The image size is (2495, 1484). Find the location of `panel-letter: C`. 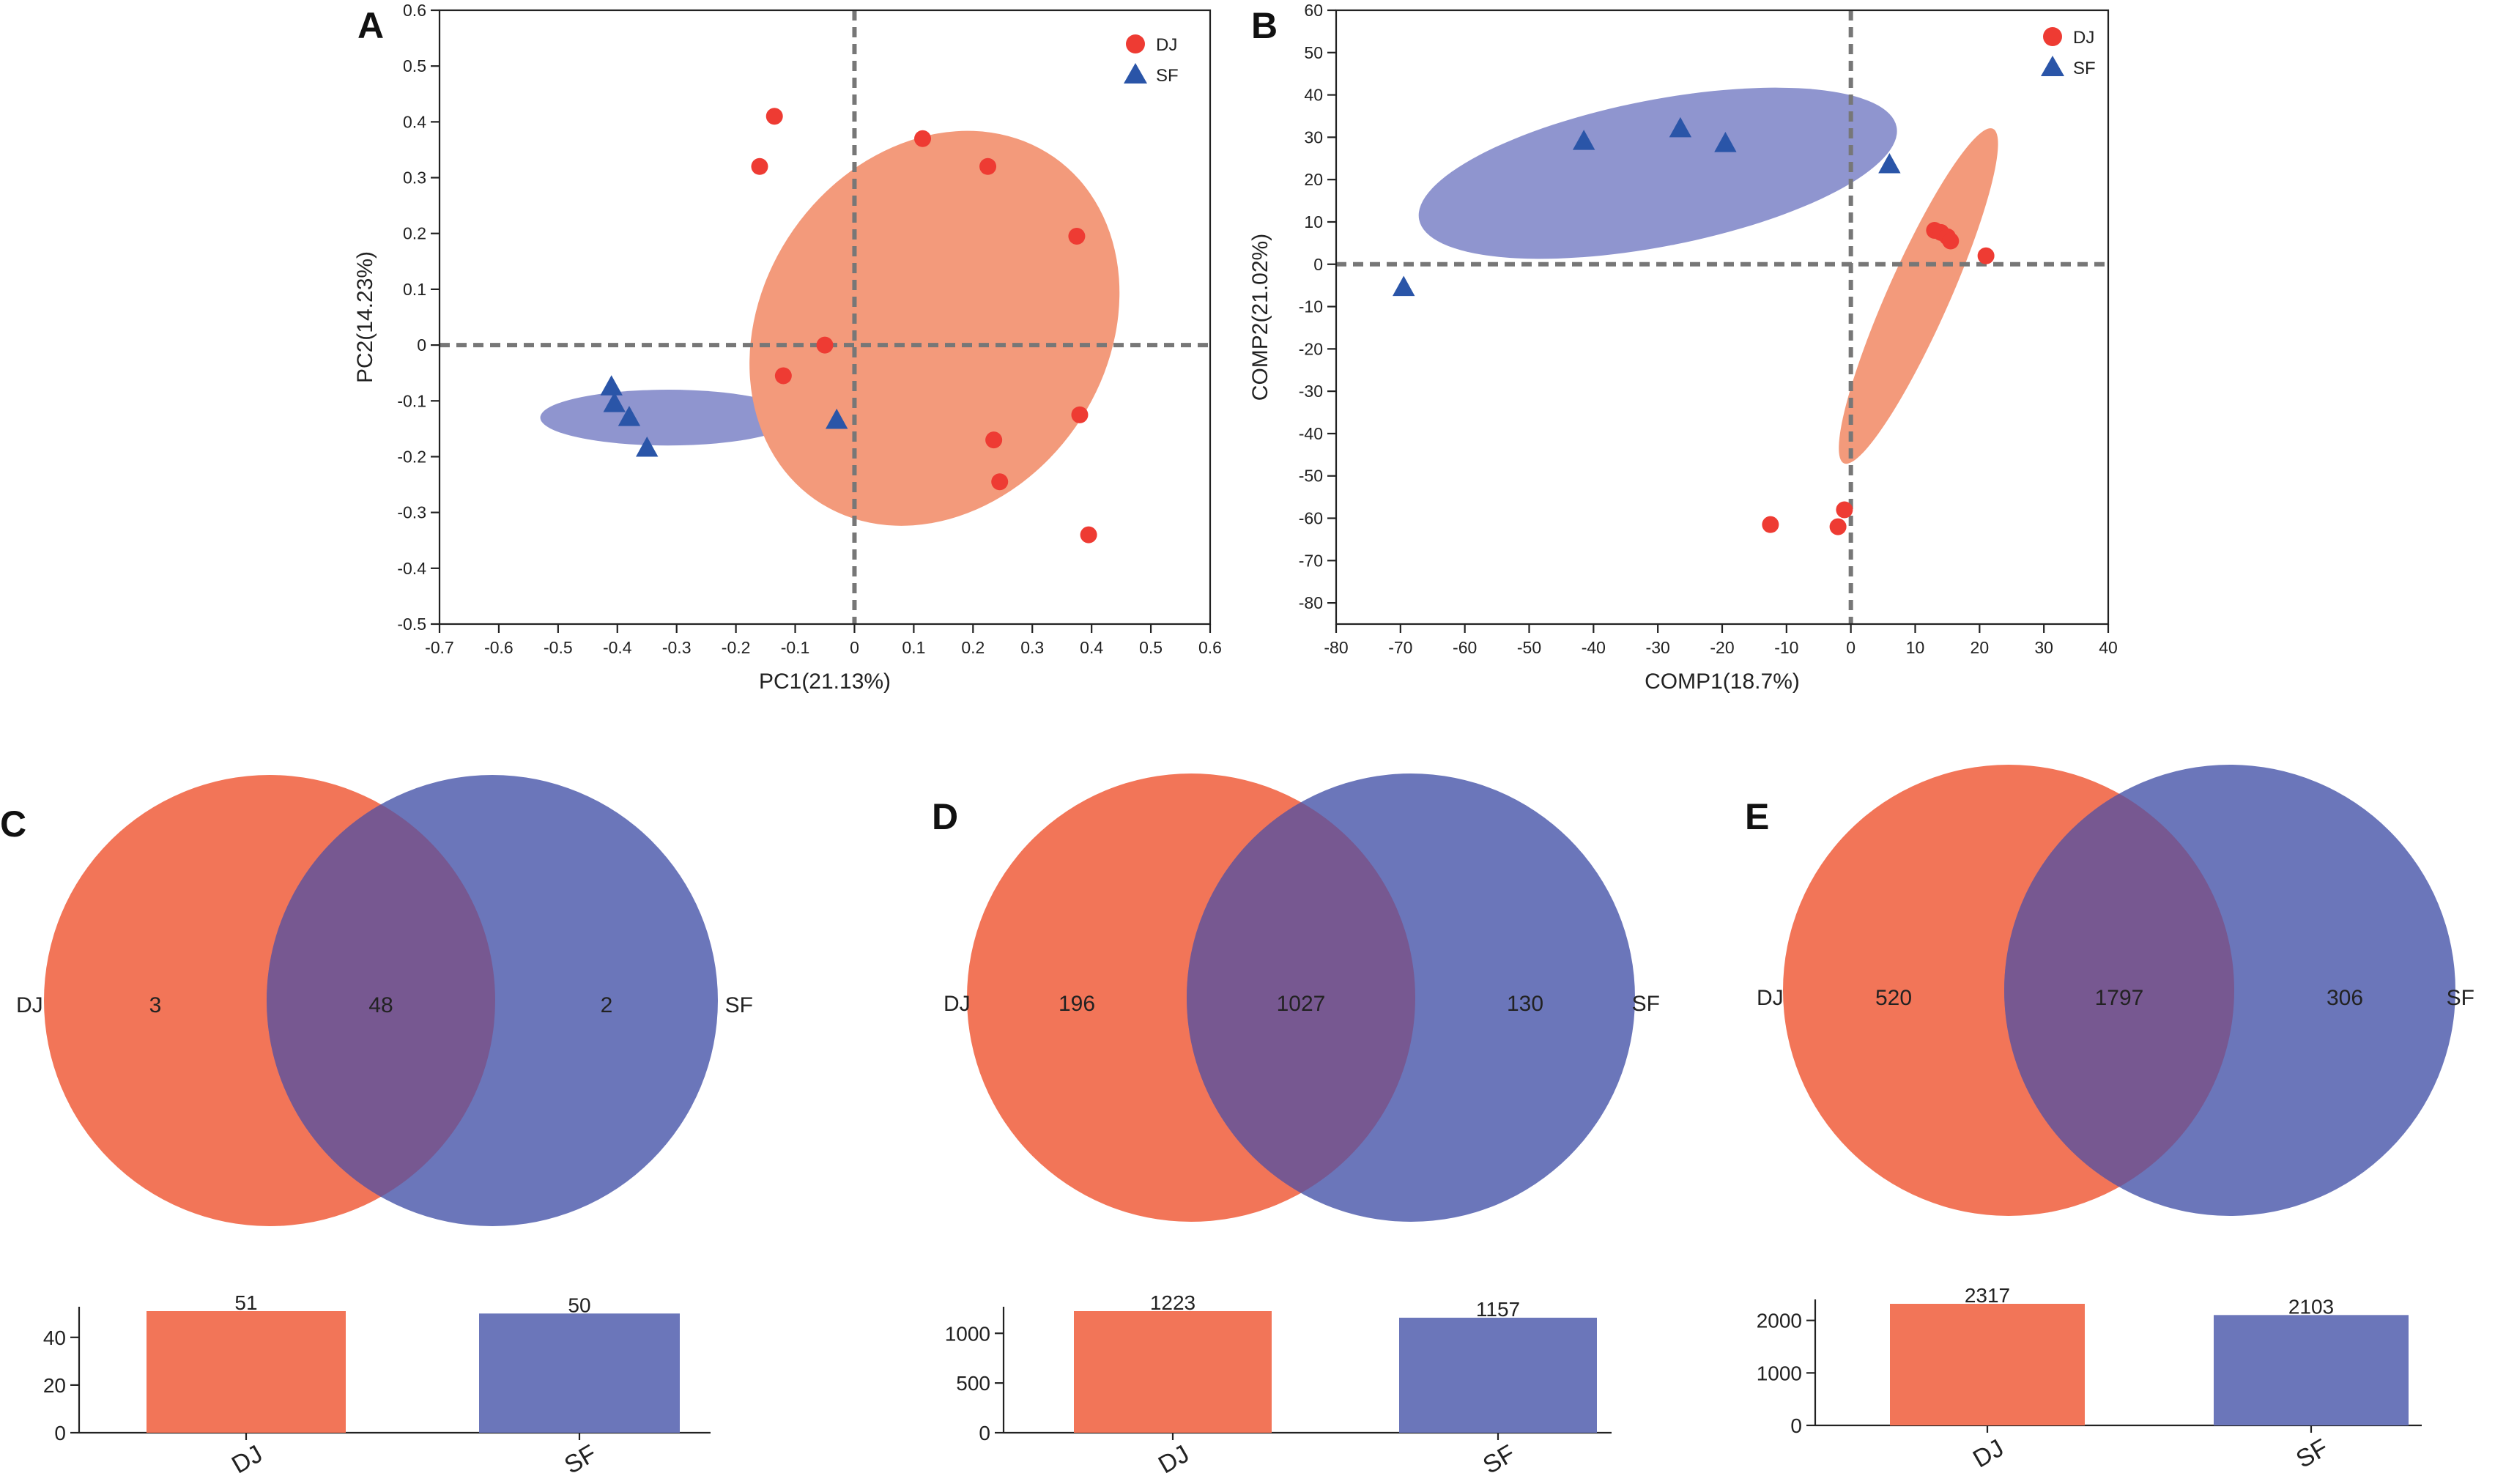

panel-letter: C is located at coordinates (13, 824).